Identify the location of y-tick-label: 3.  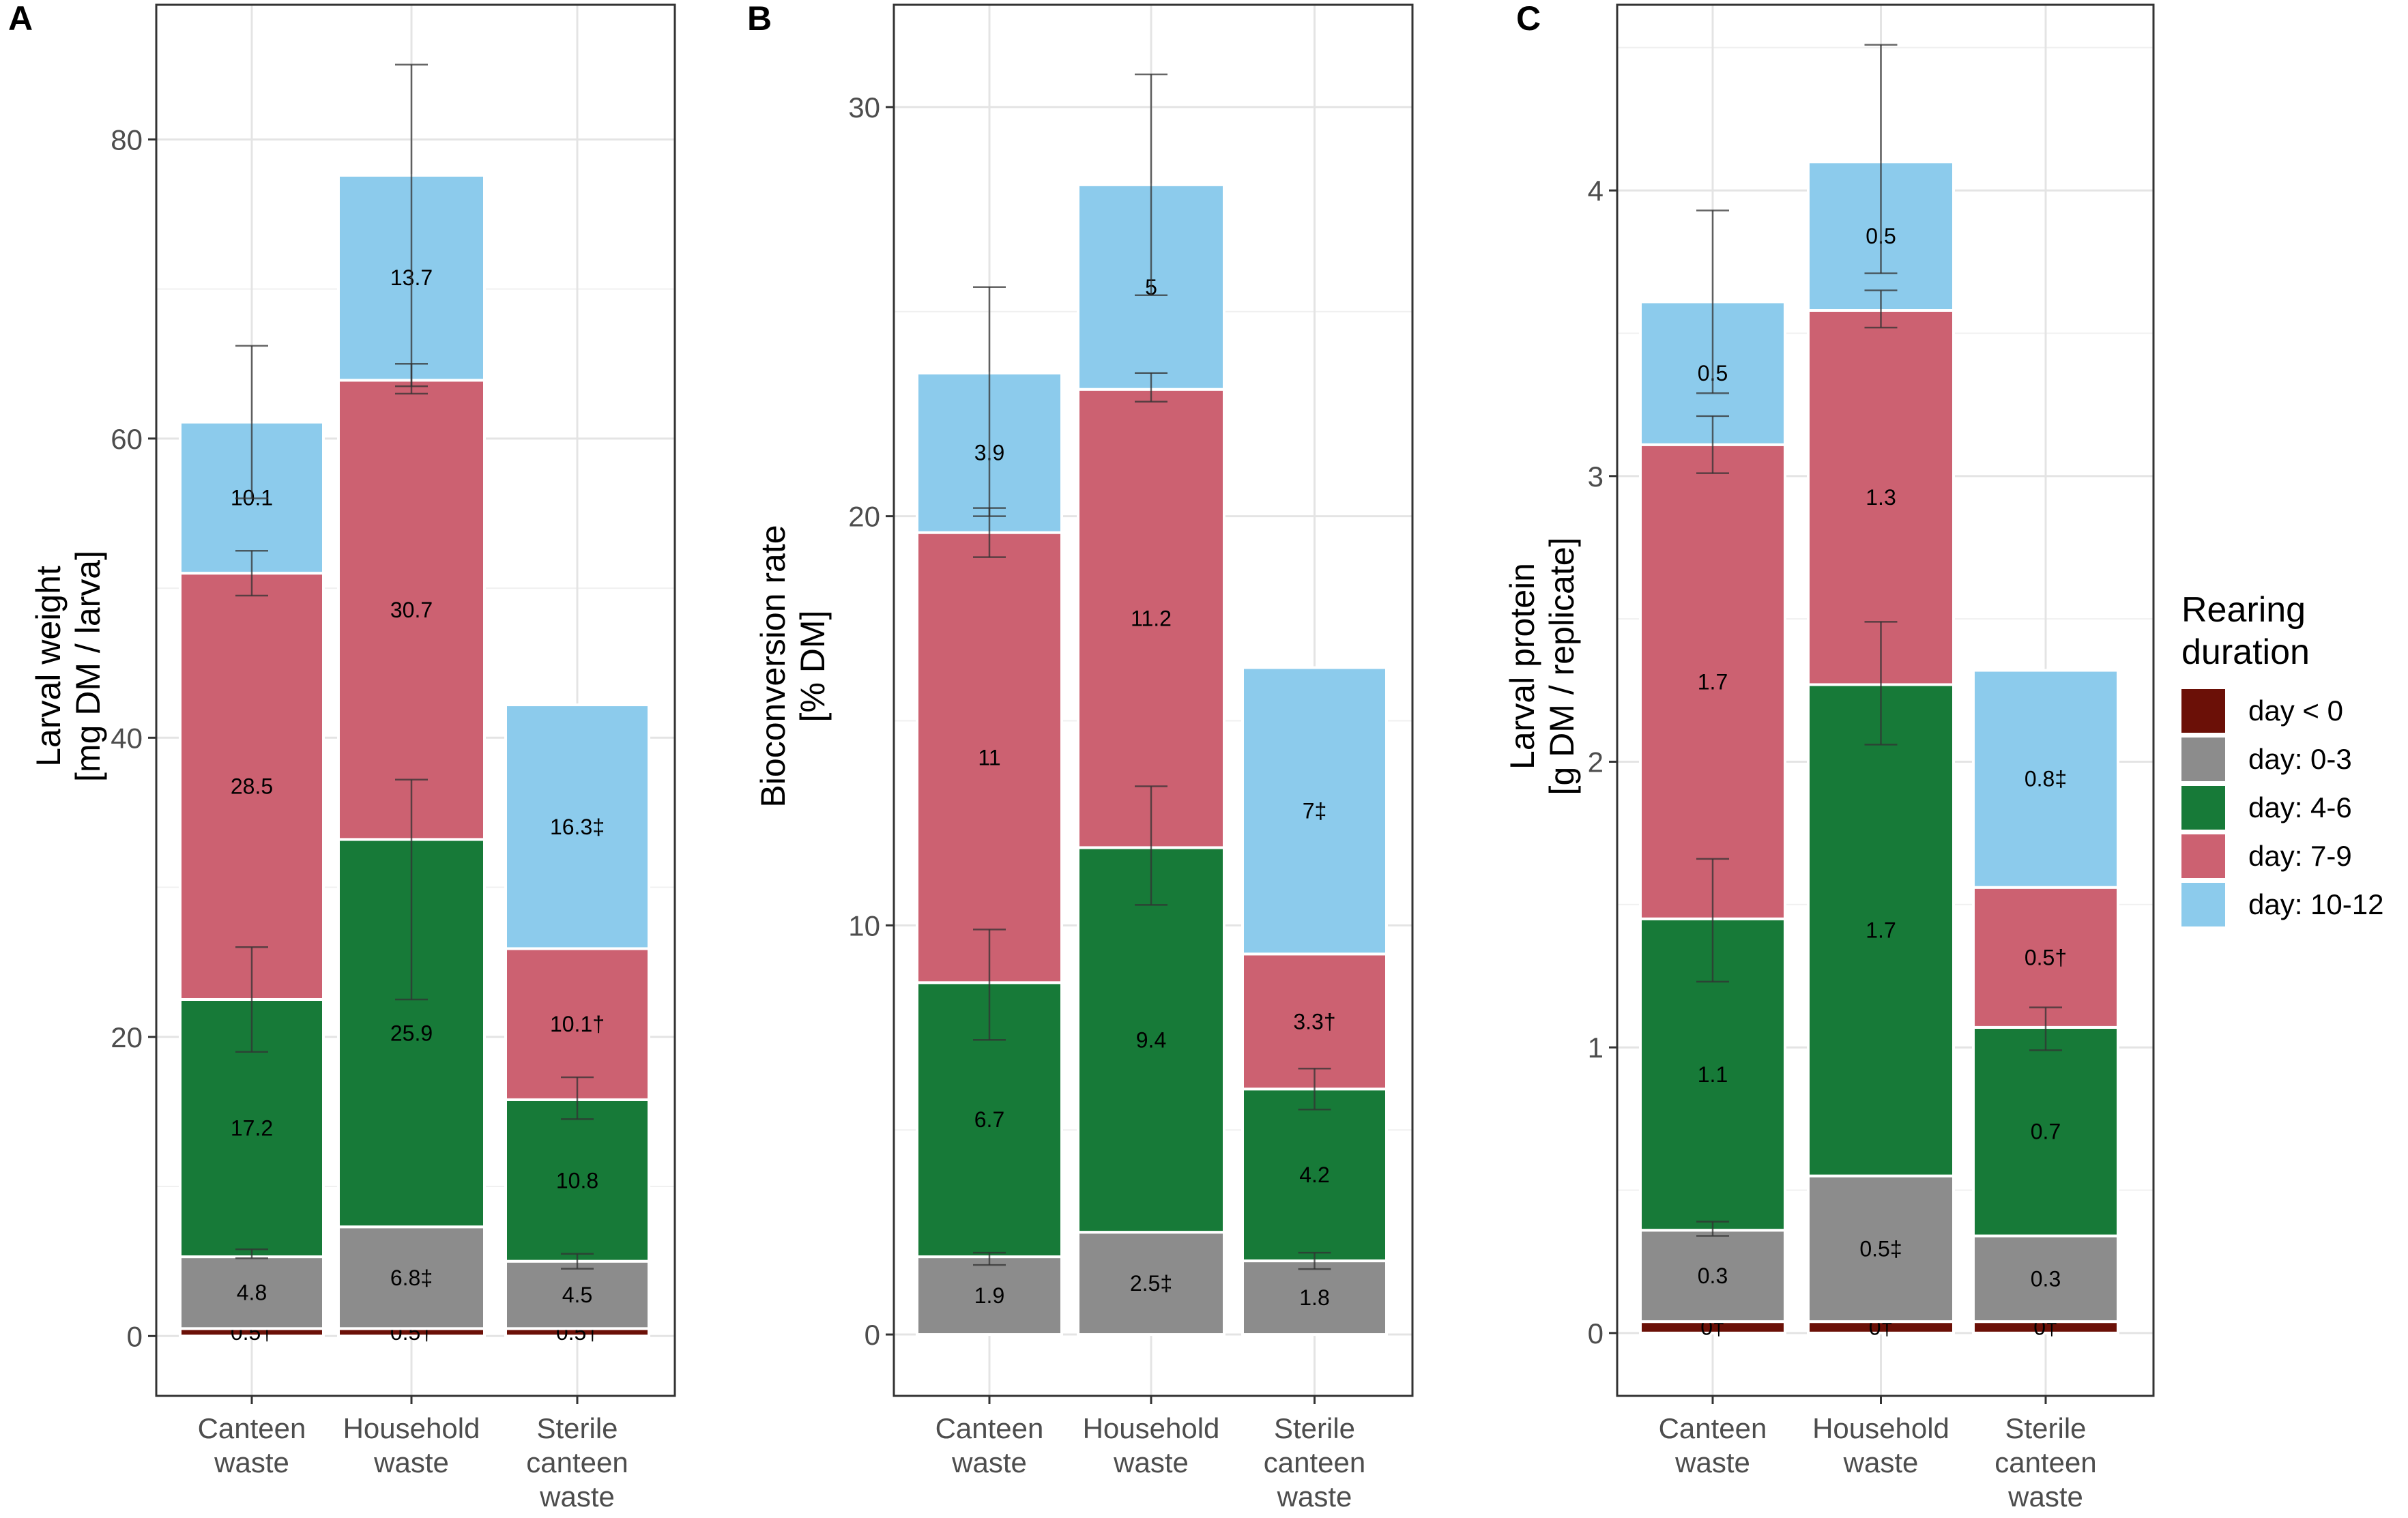
(1596, 477).